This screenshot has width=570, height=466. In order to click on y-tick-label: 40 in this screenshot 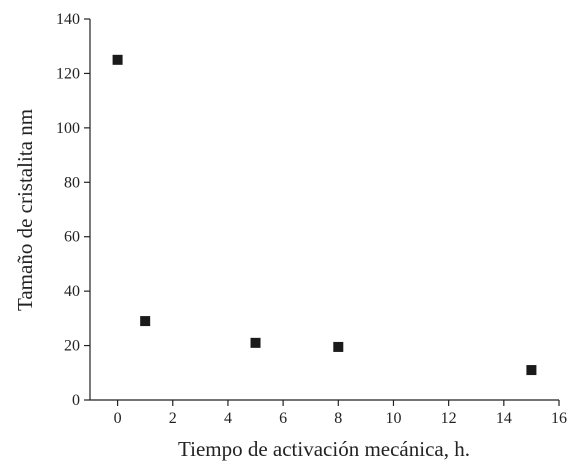, I will do `click(72, 291)`.